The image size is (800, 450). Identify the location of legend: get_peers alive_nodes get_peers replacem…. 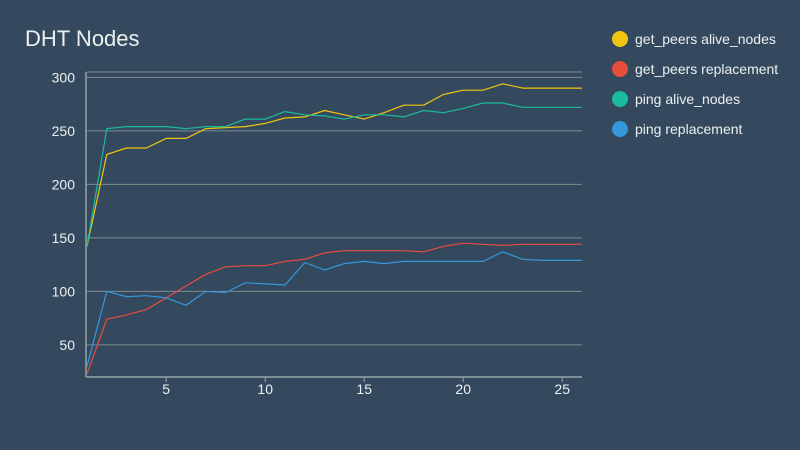
(704, 84).